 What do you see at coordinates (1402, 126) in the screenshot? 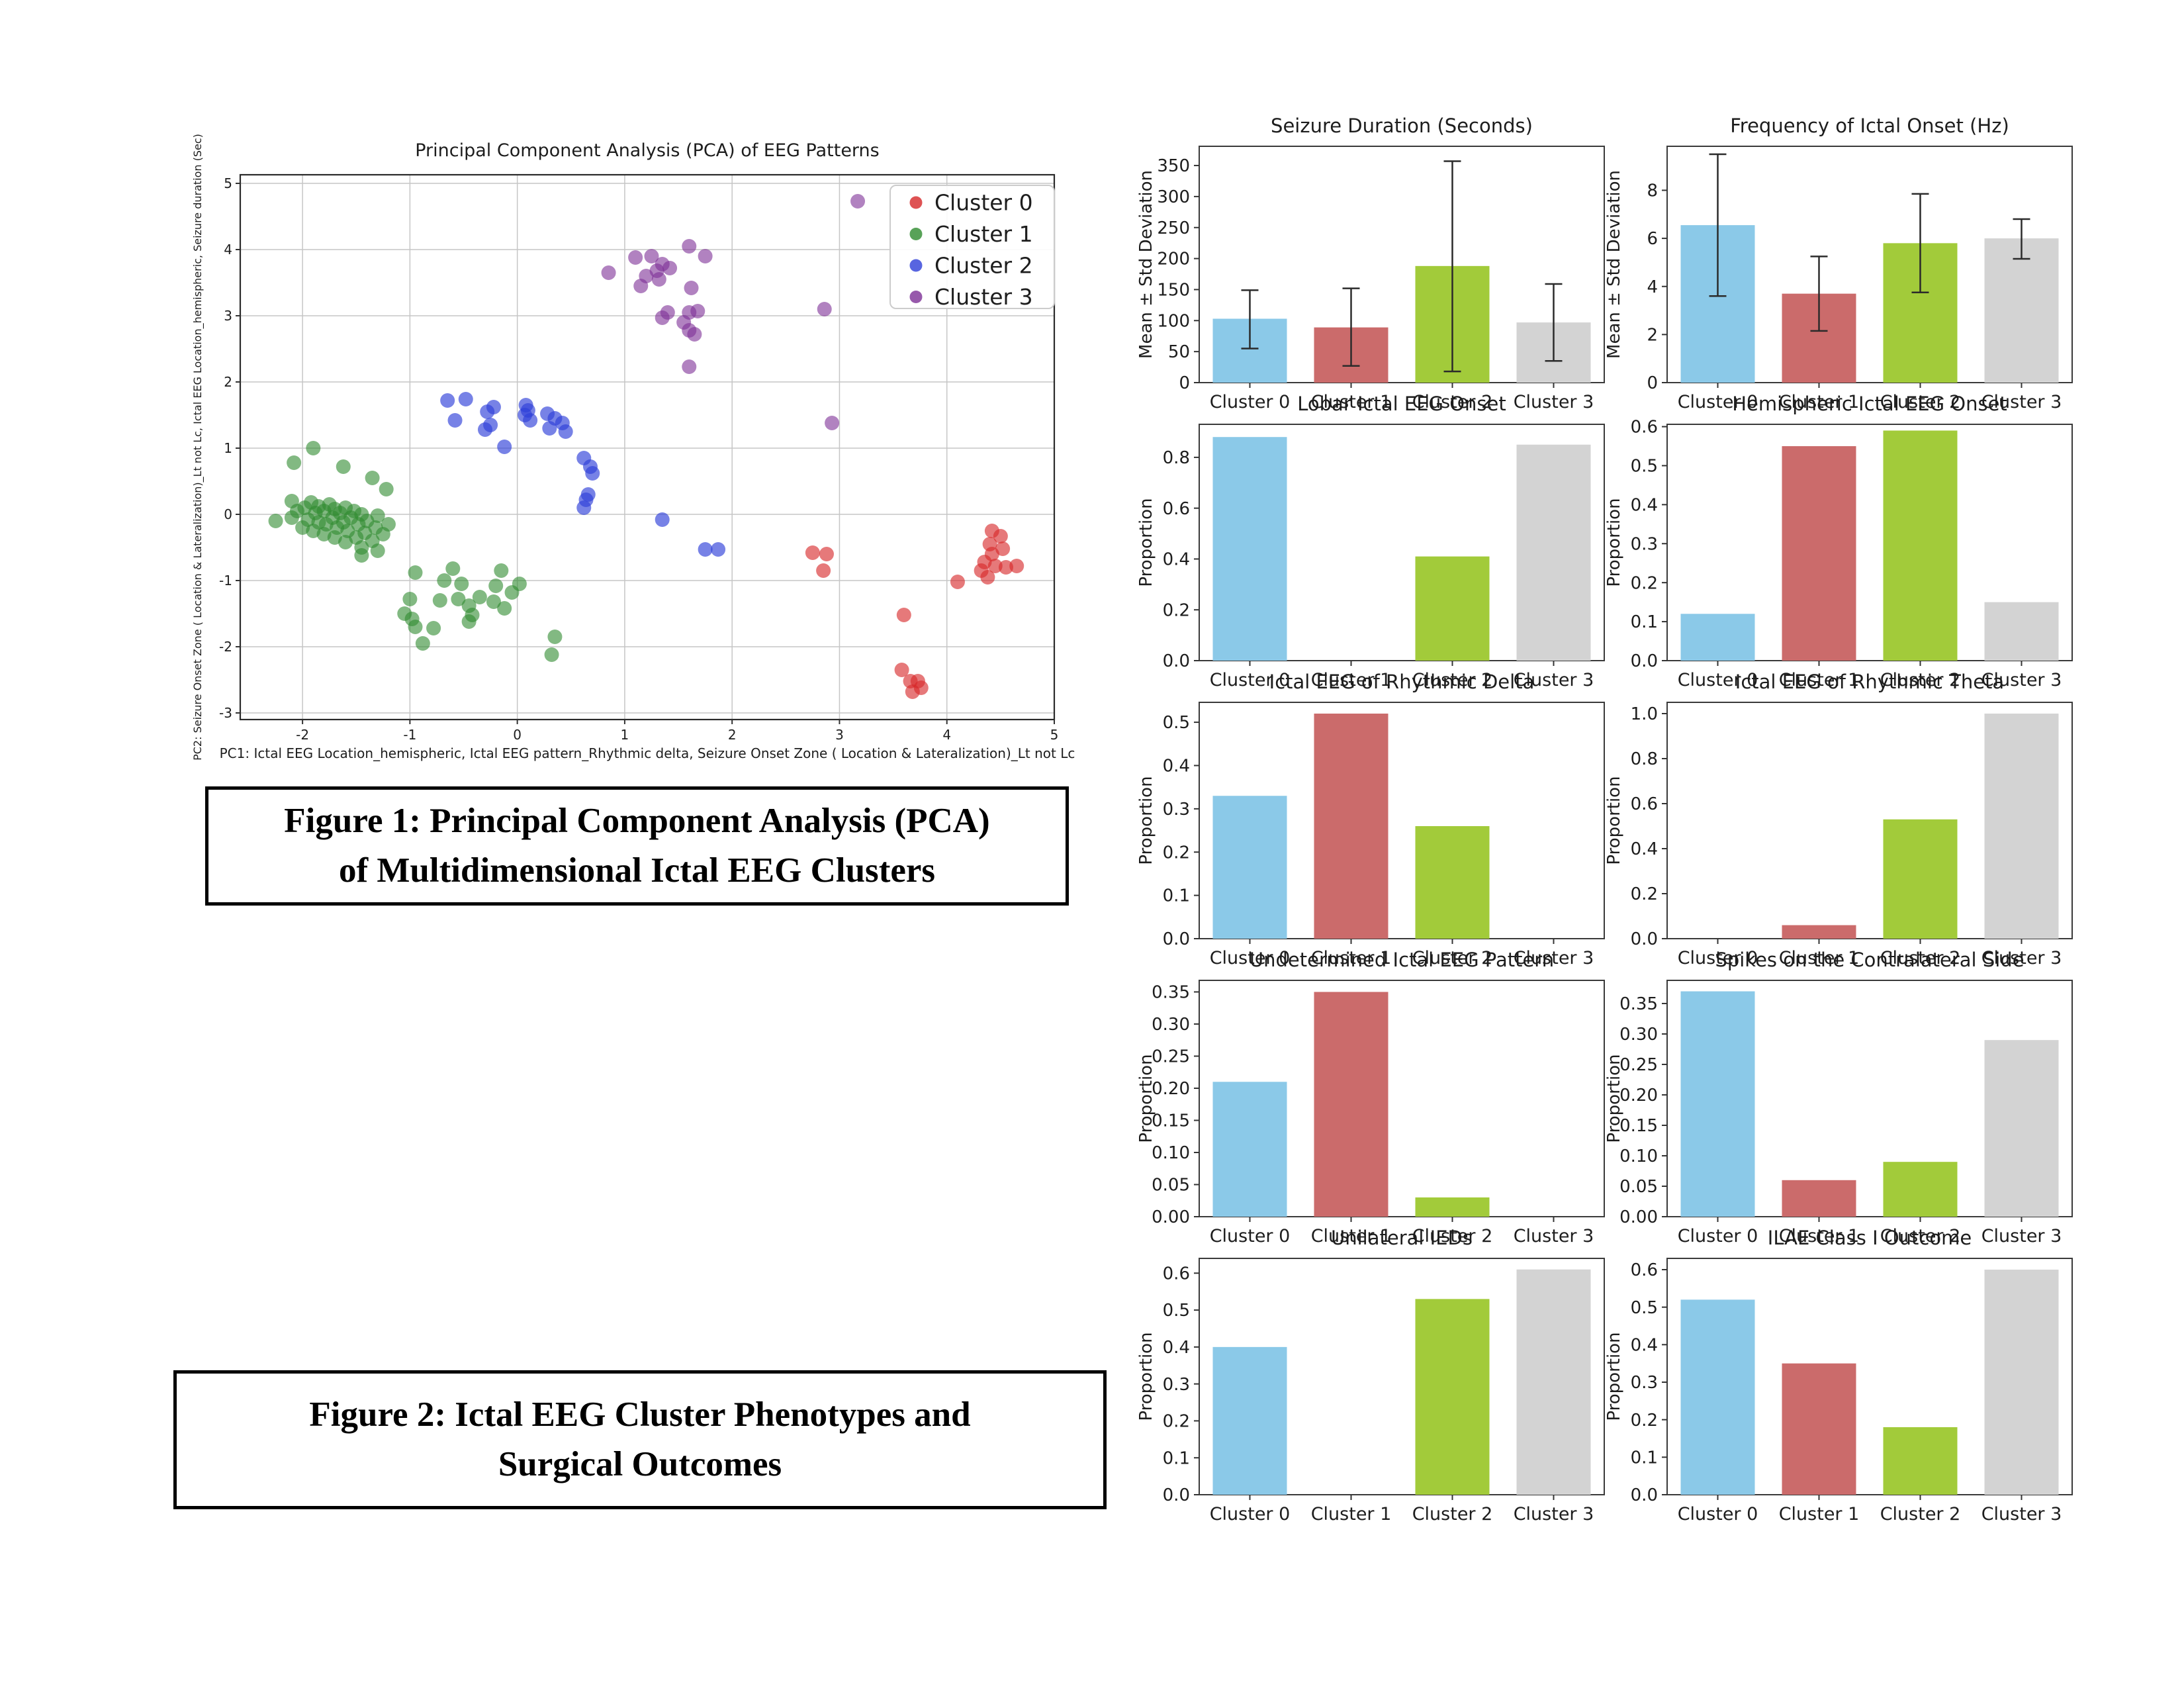
I see `chart-title: Seizure Duration (Seconds)` at bounding box center [1402, 126].